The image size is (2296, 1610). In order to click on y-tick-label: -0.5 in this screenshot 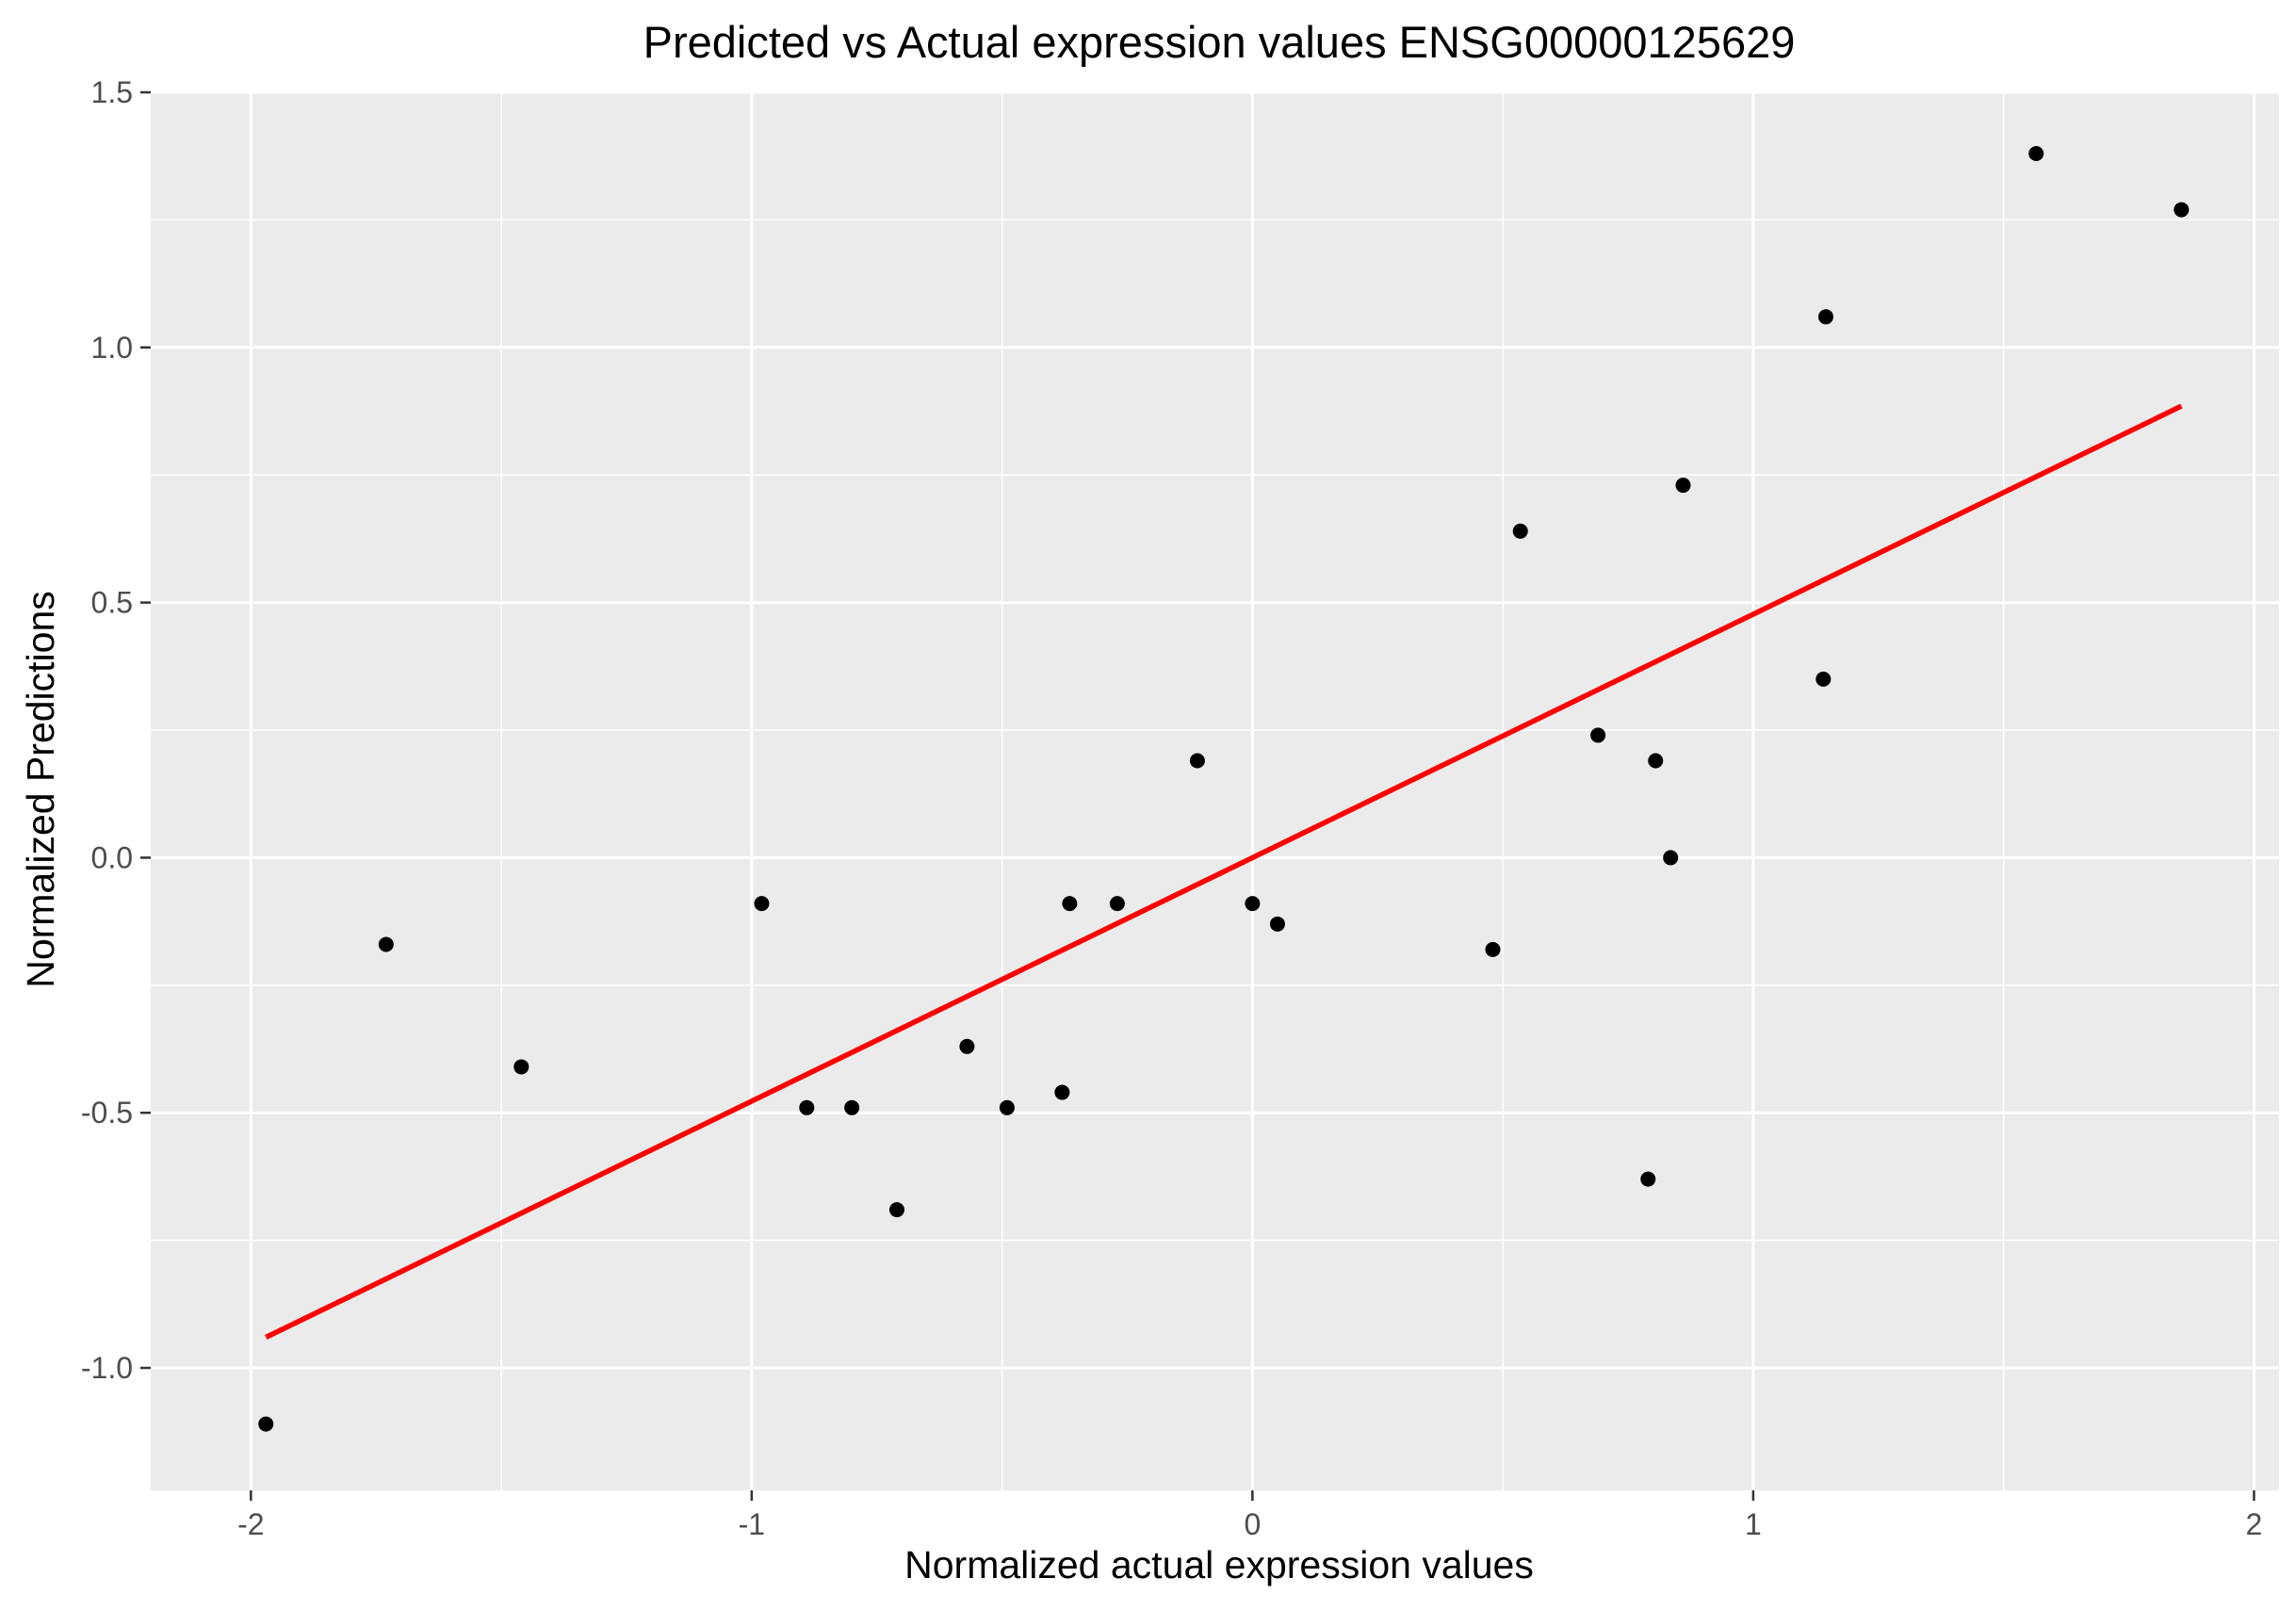, I will do `click(107, 1113)`.